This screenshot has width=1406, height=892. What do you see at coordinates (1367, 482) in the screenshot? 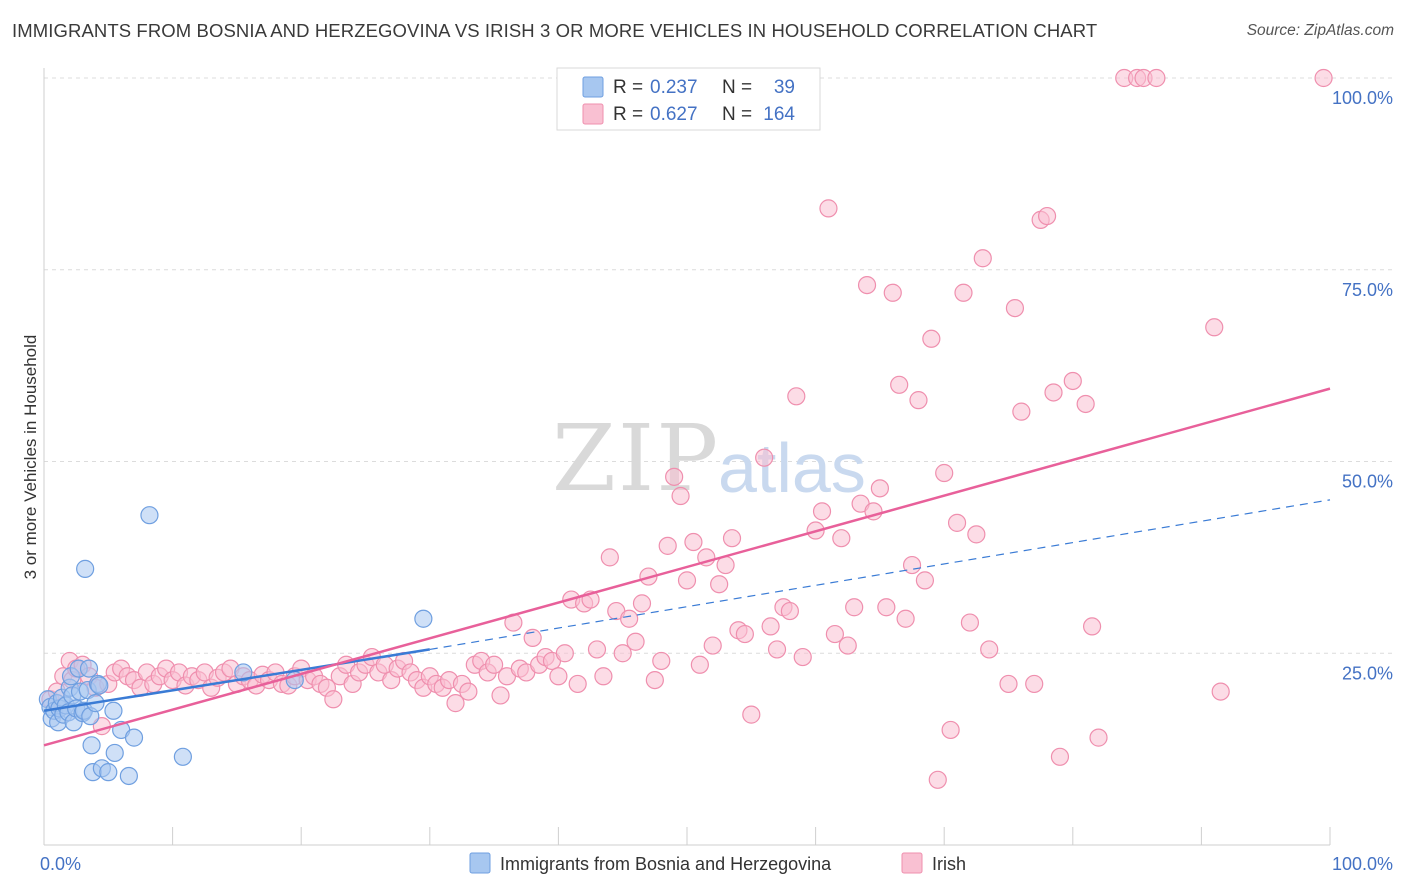
I see `y-tick-label-50: 50.0%` at bounding box center [1367, 482].